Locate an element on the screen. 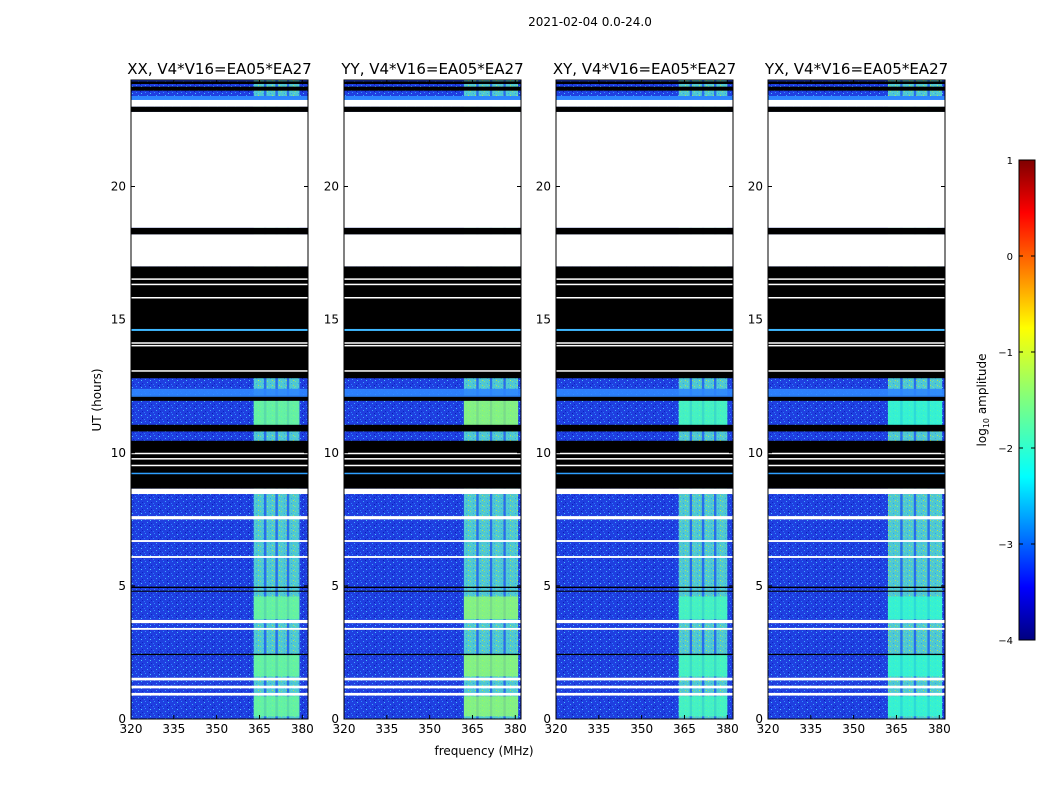  y-tick-label: 15 is located at coordinates (331, 320).